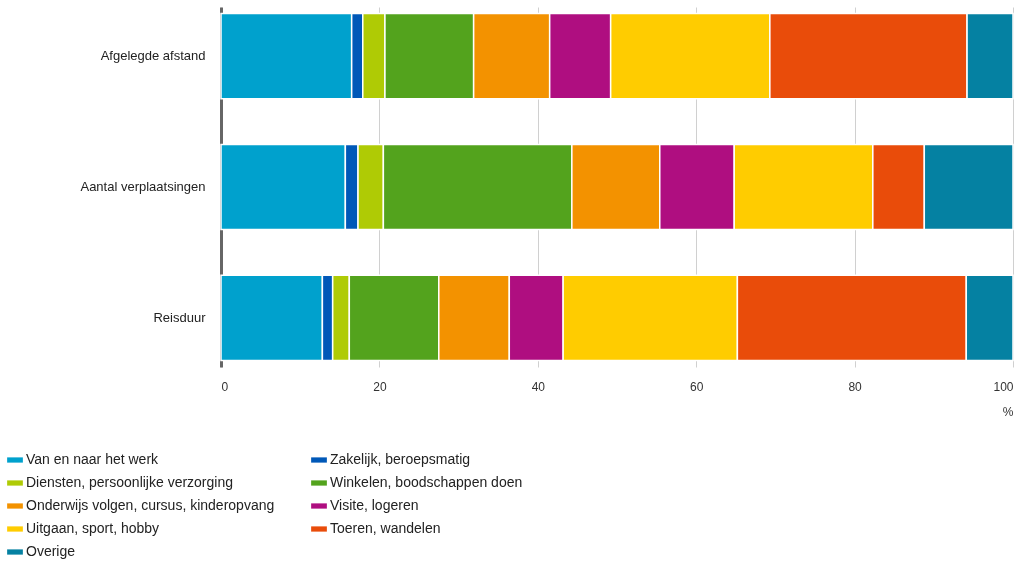 This screenshot has width=1027, height=584. Describe the element at coordinates (1003, 386) in the screenshot. I see `x-tick-label: 100` at that location.